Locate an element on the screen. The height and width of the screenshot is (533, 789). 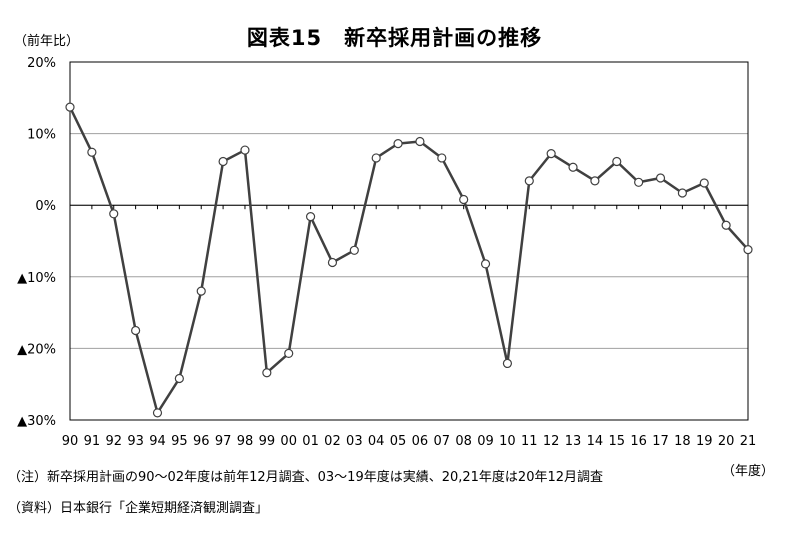
x-tick-label: 06 is located at coordinates (420, 441).